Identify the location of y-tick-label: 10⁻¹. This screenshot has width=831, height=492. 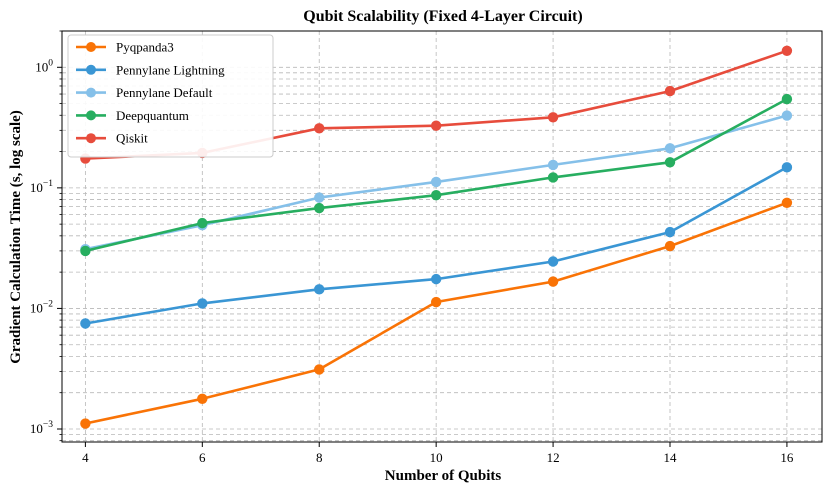
(41, 187).